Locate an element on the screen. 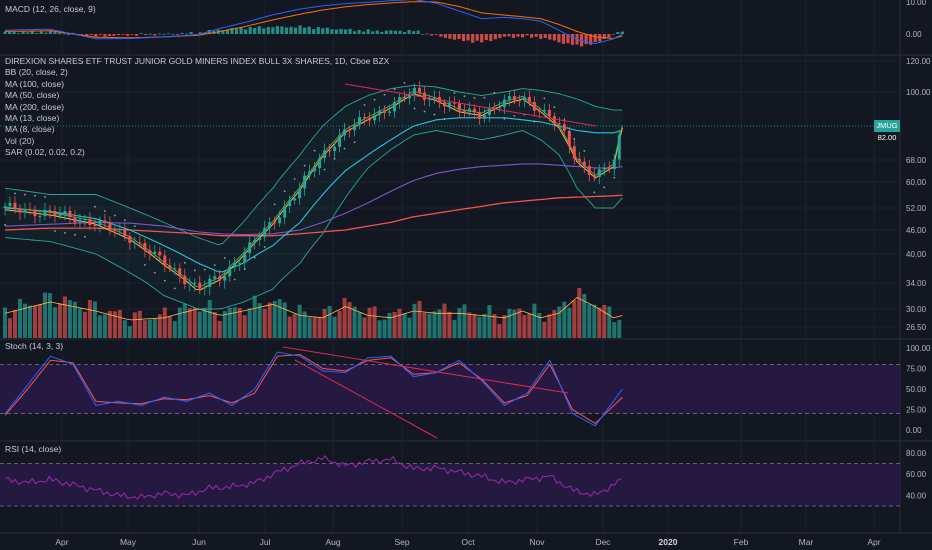  time-axis-label: Sep is located at coordinates (401, 542).